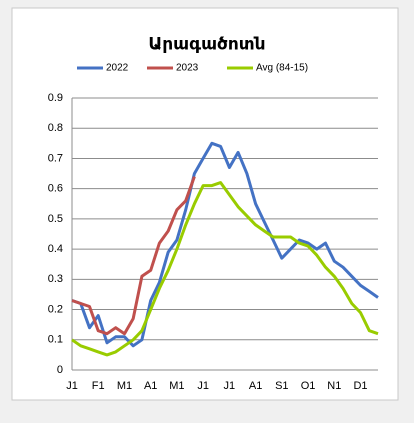  Describe the element at coordinates (117, 68) in the screenshot. I see `legend-label: 2022` at that location.